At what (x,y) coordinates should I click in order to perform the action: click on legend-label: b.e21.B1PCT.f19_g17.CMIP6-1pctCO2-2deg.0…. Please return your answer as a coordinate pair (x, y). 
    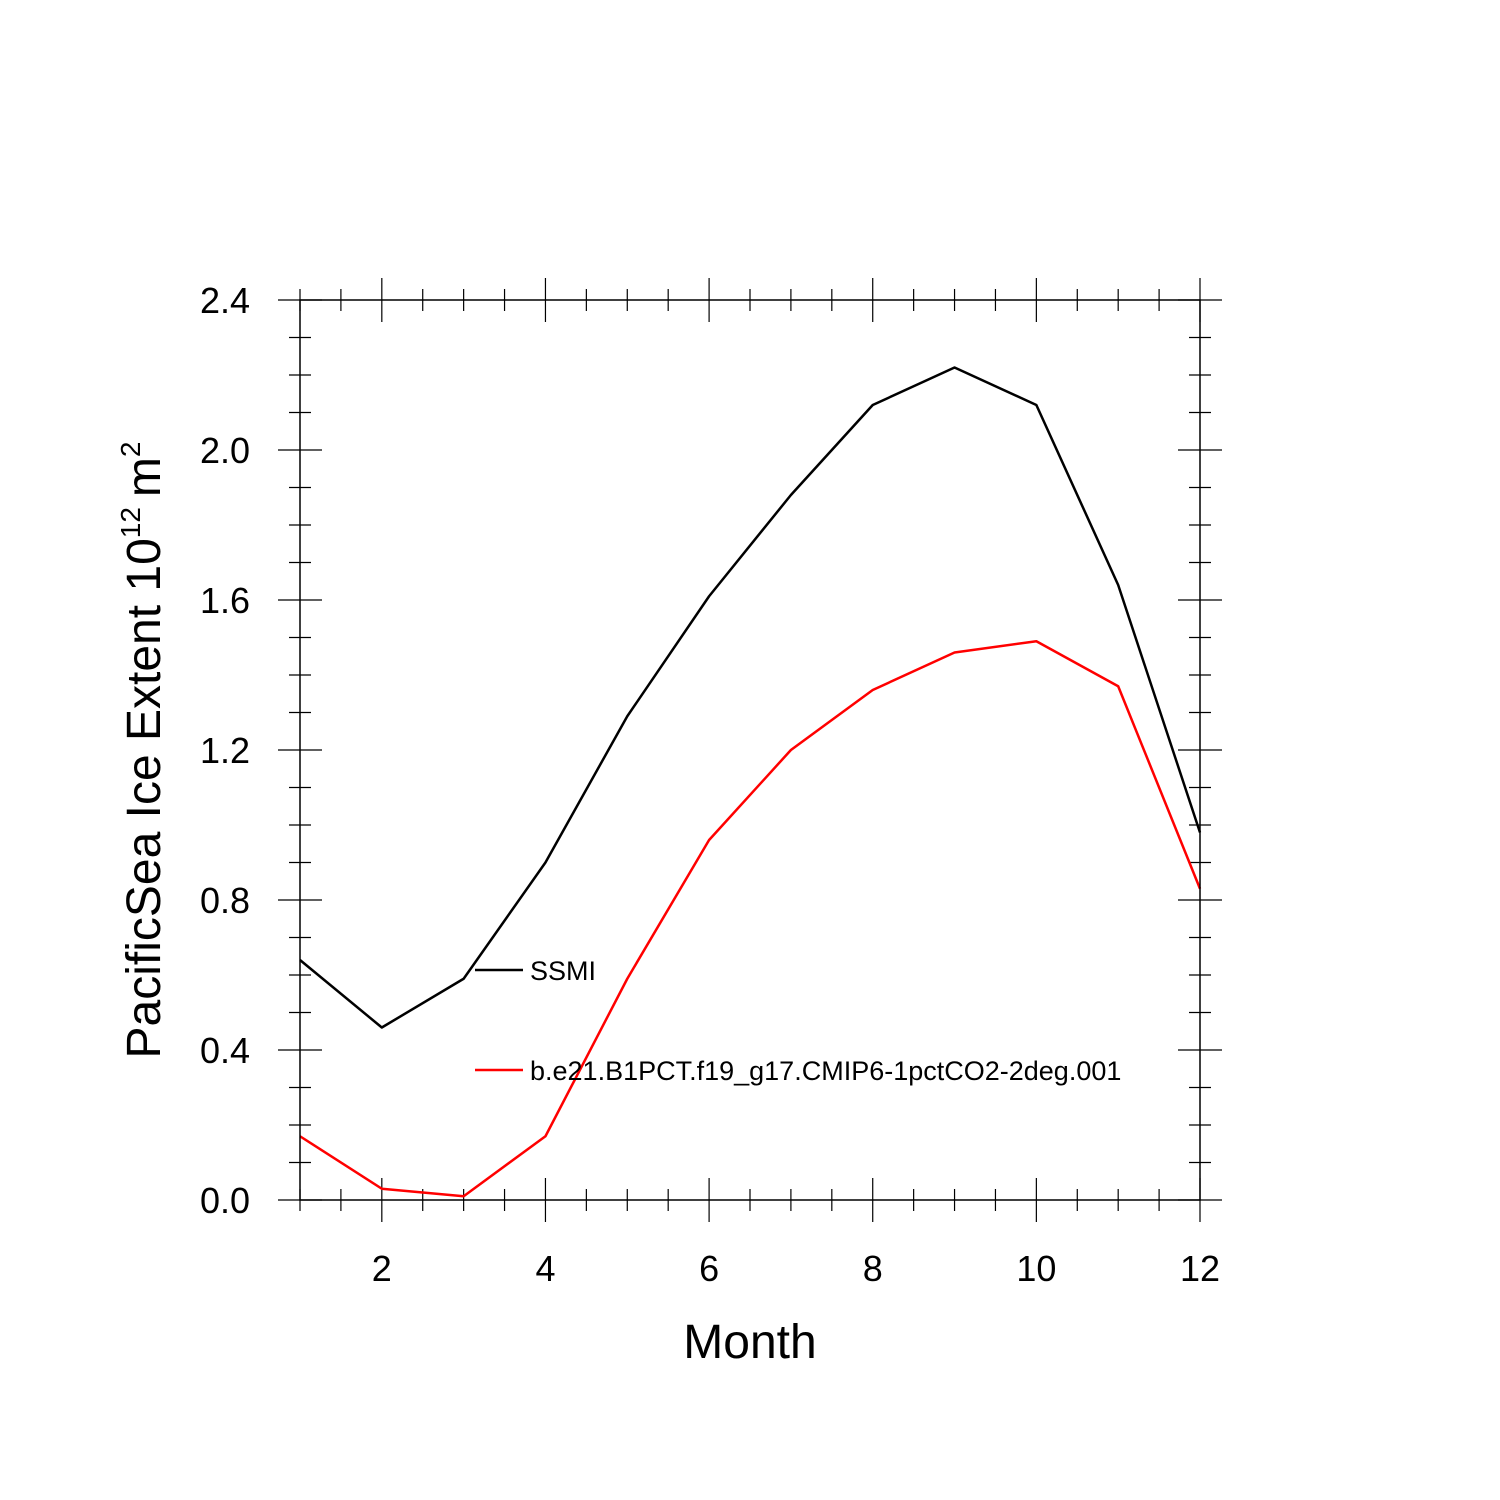
    Looking at the image, I should click on (825, 1071).